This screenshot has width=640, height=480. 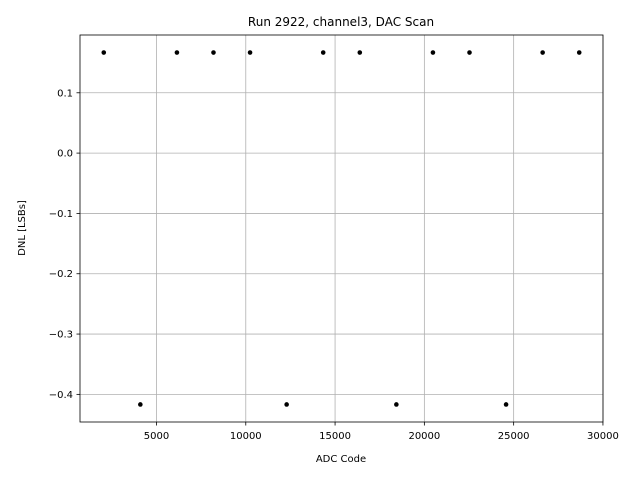 I want to click on x-tick-label: 10000, so click(x=246, y=436).